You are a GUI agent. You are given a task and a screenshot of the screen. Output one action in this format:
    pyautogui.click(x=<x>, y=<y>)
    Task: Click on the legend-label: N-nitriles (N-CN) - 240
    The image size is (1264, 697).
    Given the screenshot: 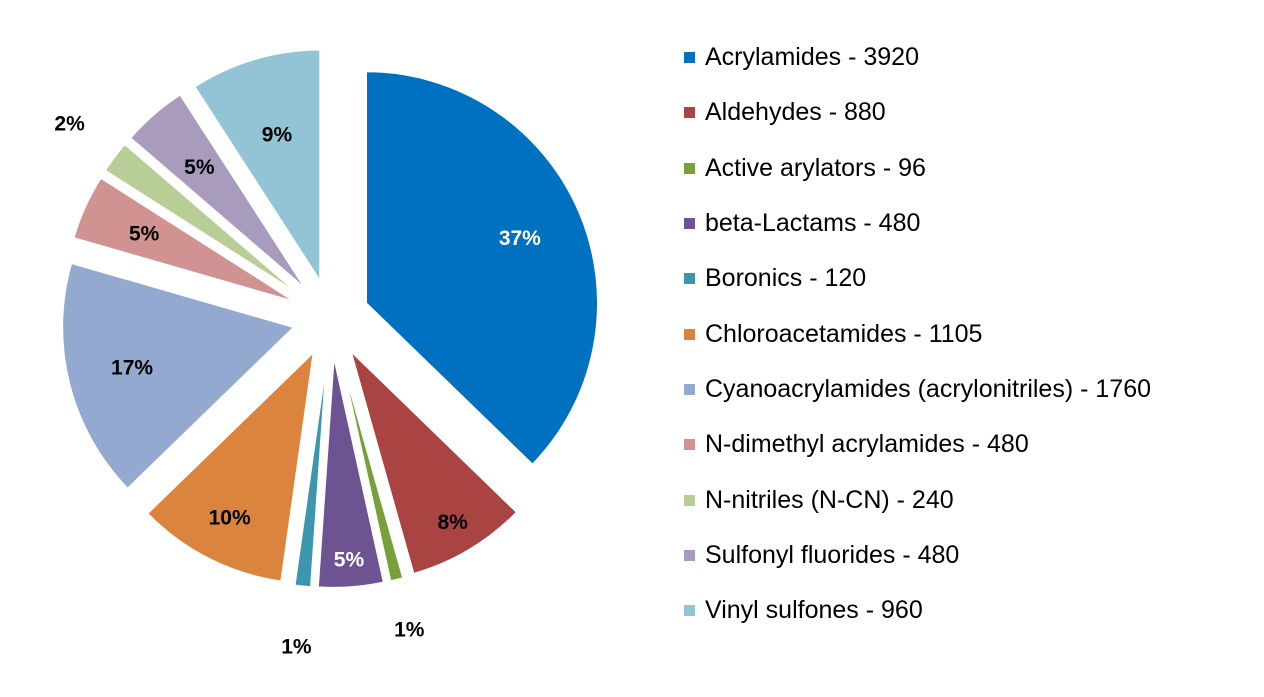 What is the action you would take?
    pyautogui.click(x=829, y=499)
    